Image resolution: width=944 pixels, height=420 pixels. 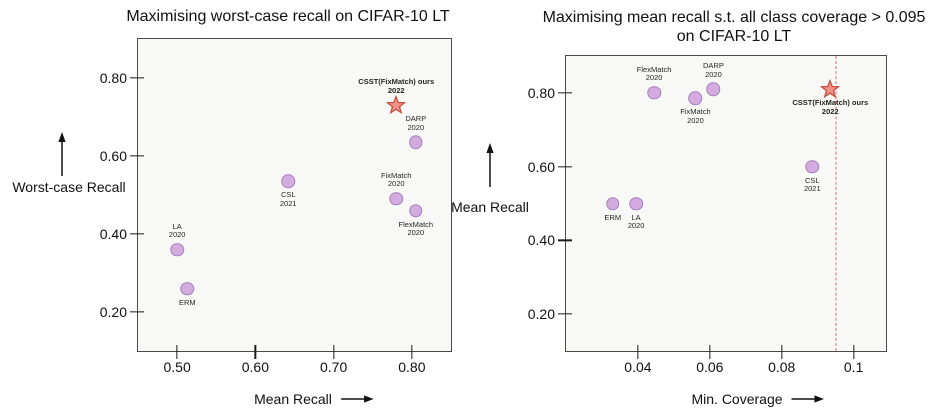 What do you see at coordinates (334, 367) in the screenshot?
I see `x-tick-label: 0.70` at bounding box center [334, 367].